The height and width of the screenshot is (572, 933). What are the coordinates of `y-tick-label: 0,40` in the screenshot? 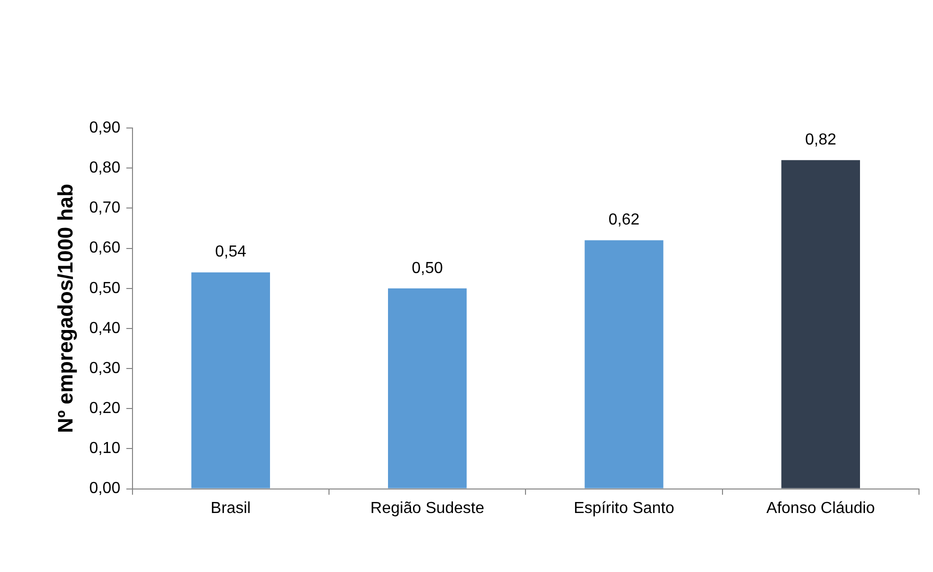 It's located at (104, 328).